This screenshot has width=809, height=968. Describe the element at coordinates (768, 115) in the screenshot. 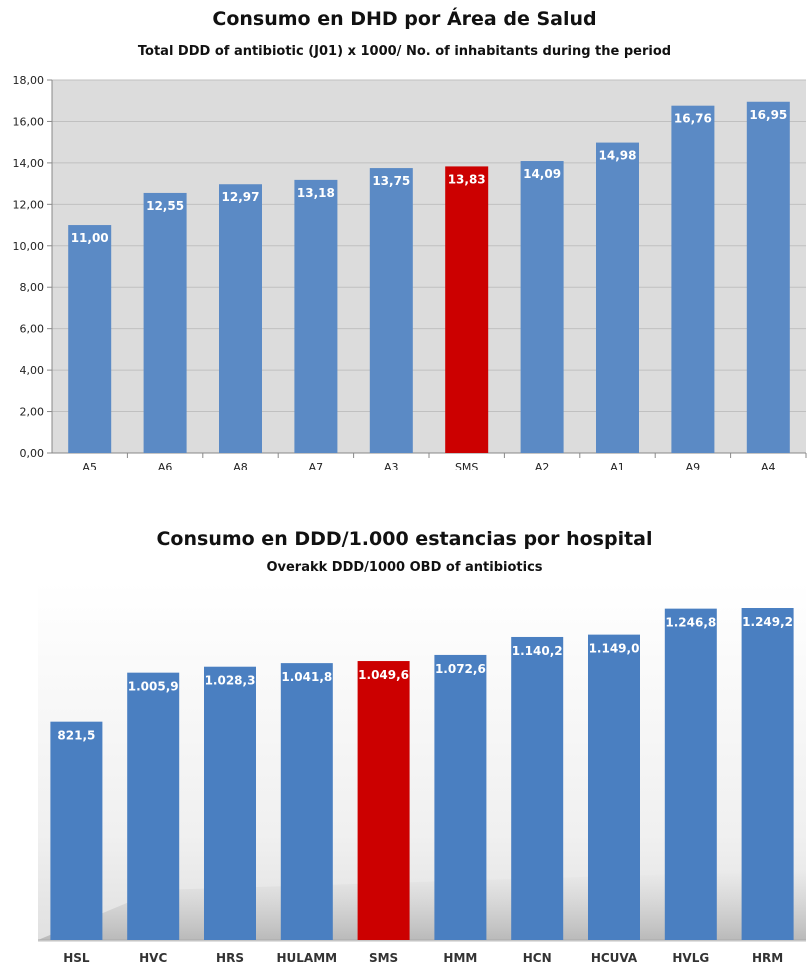

I see `data-label: 16,95` at that location.